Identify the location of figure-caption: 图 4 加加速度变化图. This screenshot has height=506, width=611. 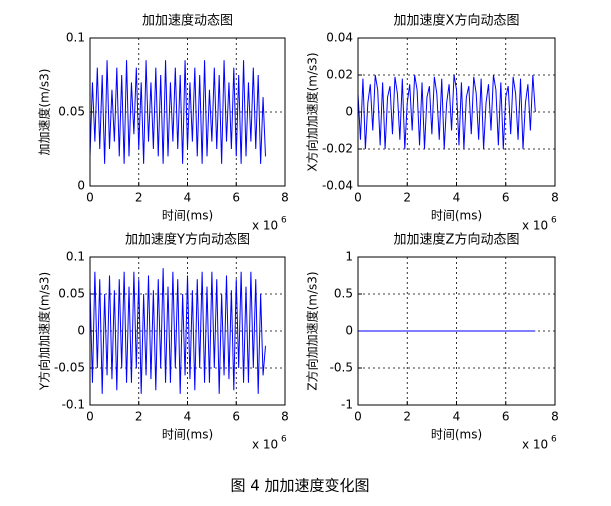
(299, 486).